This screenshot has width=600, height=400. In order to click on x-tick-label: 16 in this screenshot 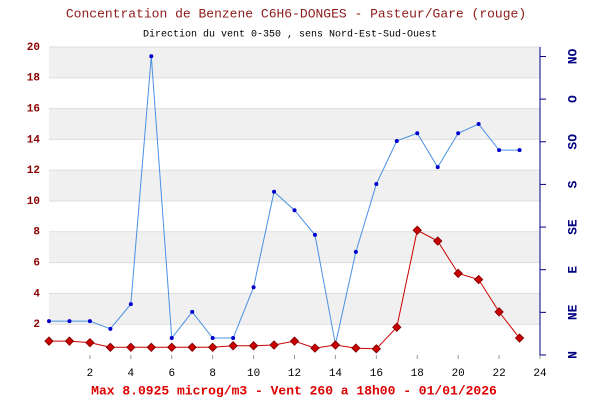, I will do `click(376, 374)`.